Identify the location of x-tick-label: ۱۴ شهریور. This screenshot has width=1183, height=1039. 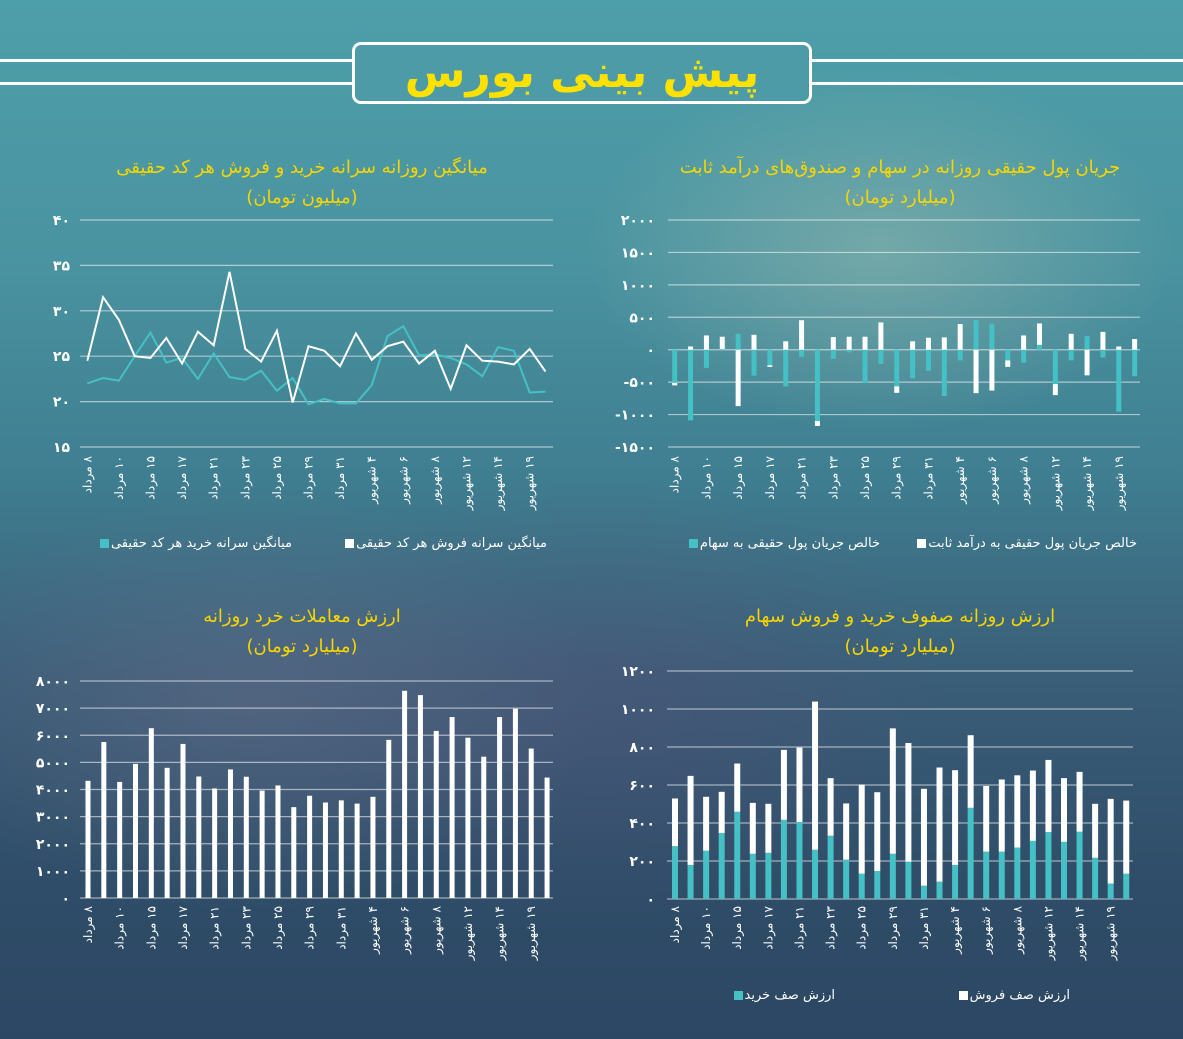
(498, 483).